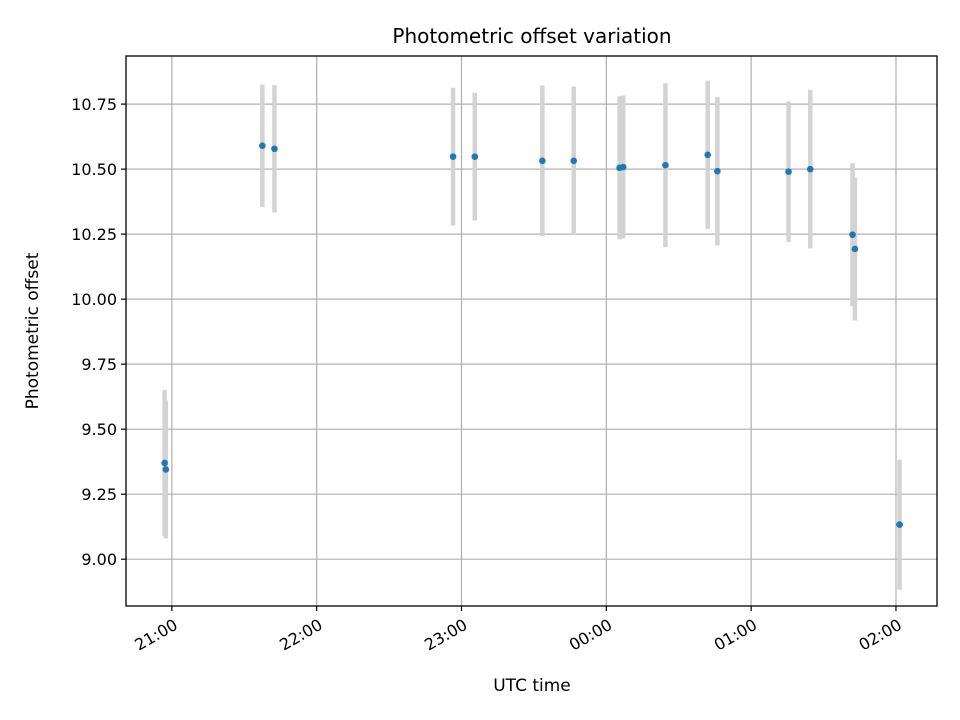 The image size is (960, 720). What do you see at coordinates (531, 36) in the screenshot?
I see `chart-title: Photometric offset variation` at bounding box center [531, 36].